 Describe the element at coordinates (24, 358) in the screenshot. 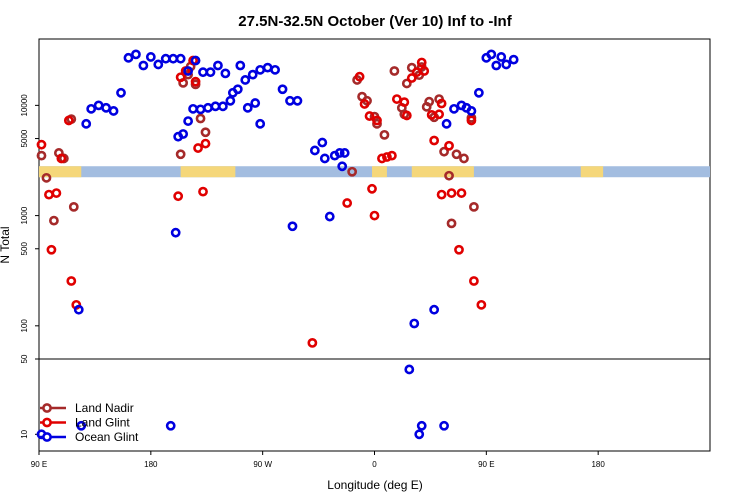

I see `y-tick-label: 50` at that location.